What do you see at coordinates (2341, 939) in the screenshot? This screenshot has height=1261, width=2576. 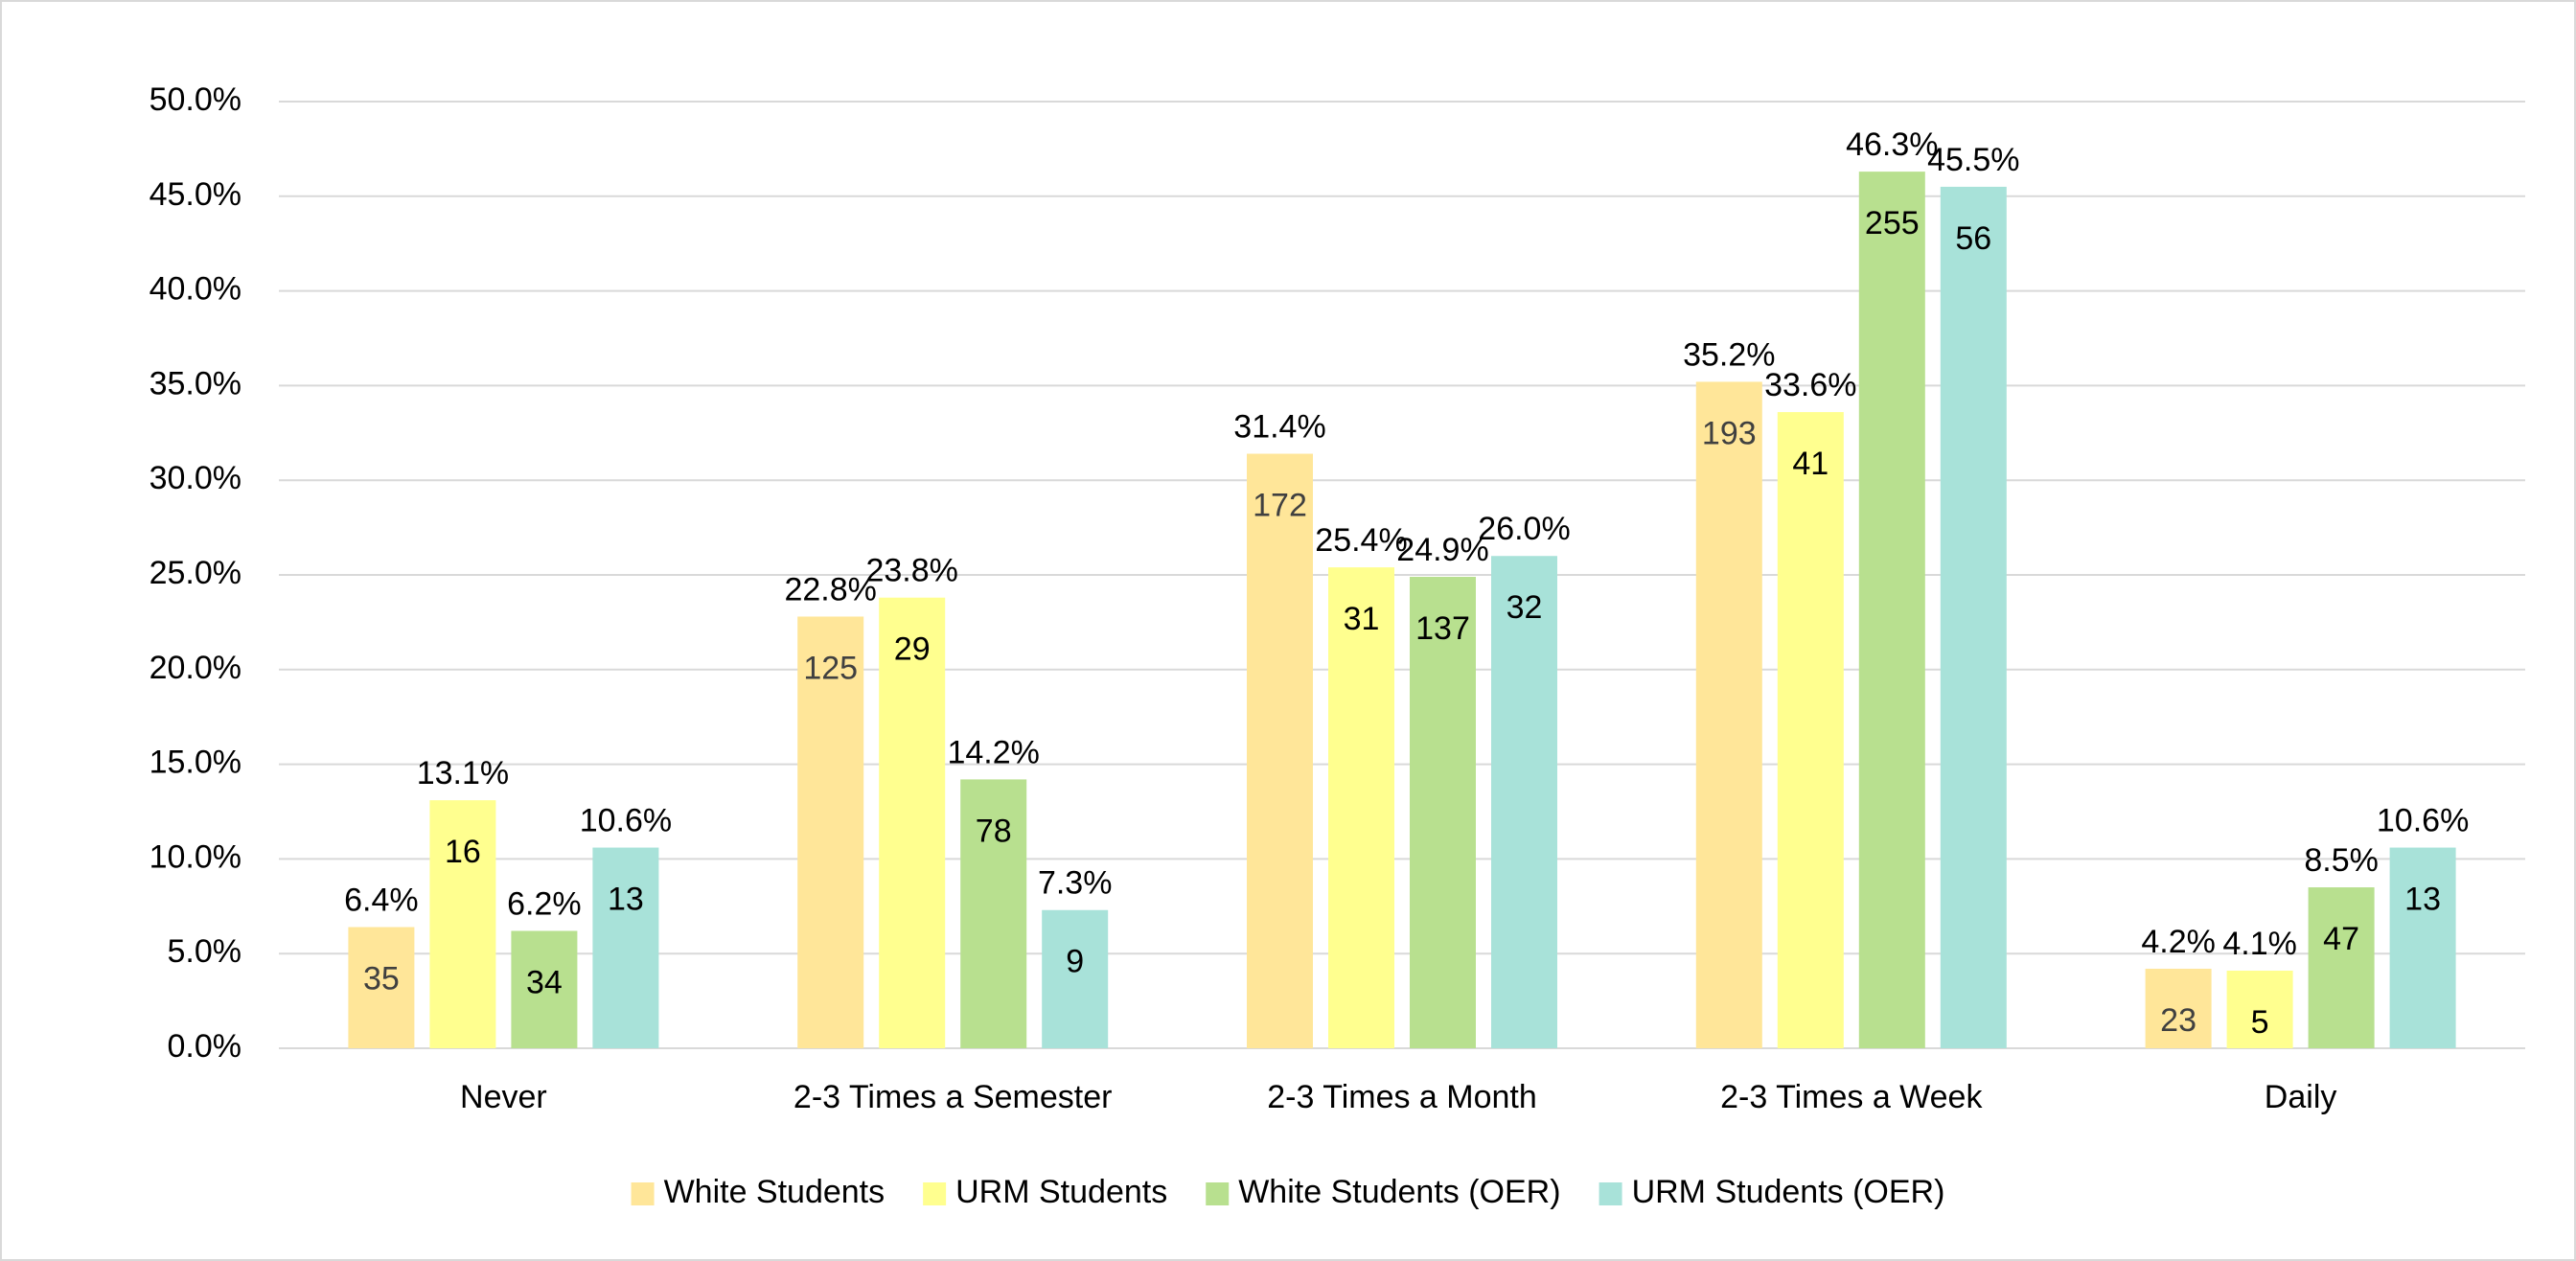 I see `count-label: 47` at bounding box center [2341, 939].